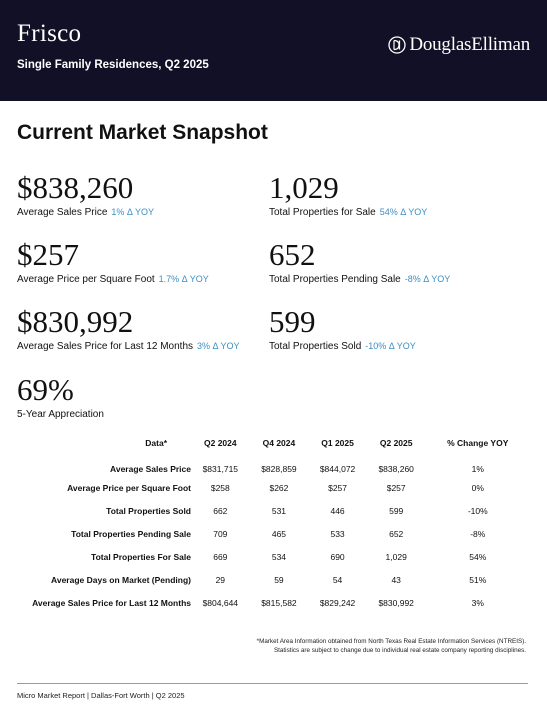  Describe the element at coordinates (403, 212) in the screenshot. I see `stat-change: 54% Δ YOY` at that location.